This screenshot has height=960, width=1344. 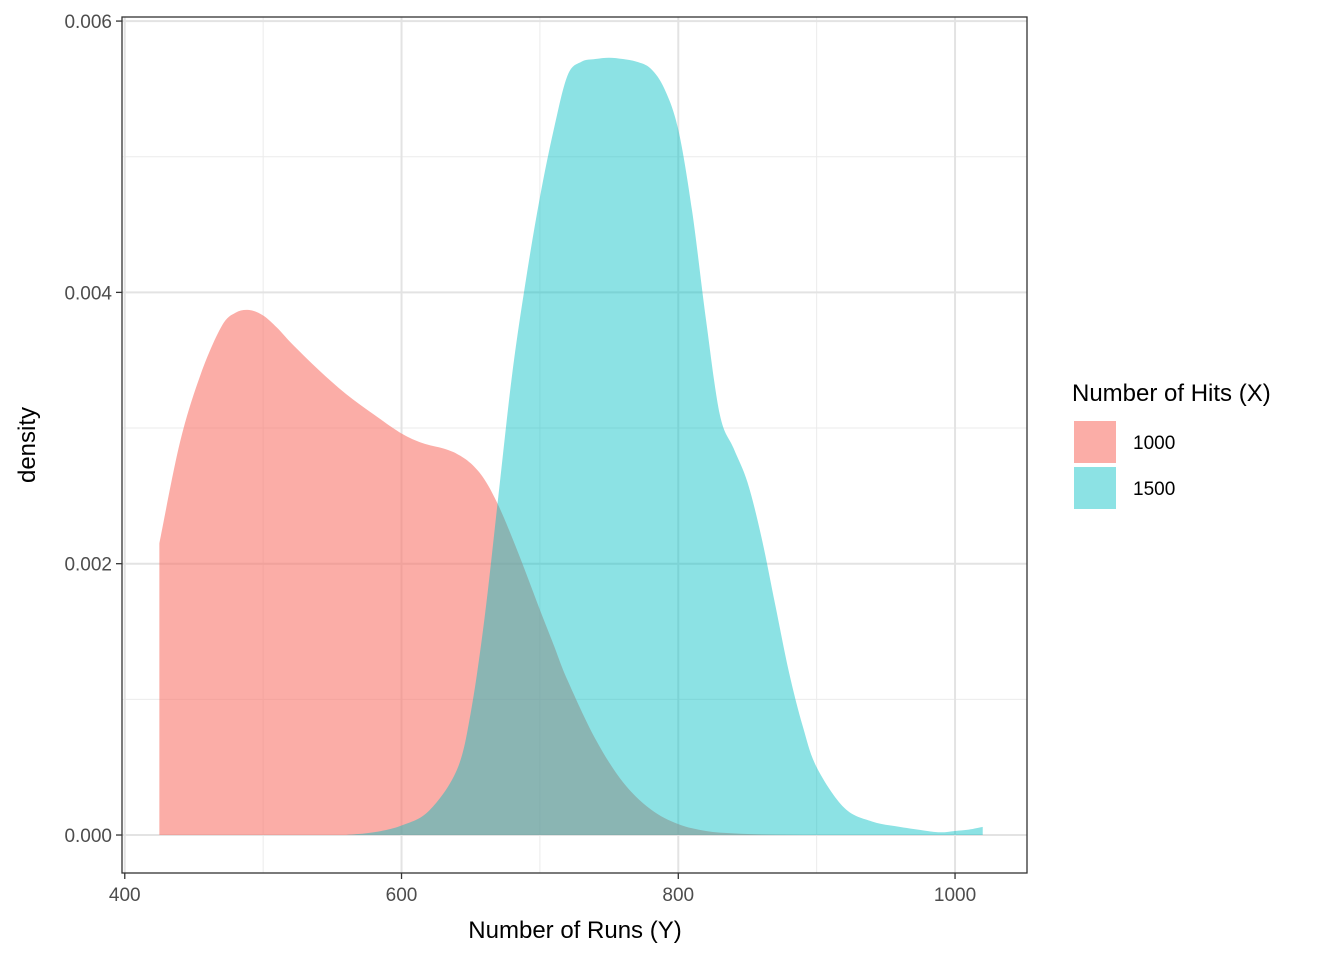 I want to click on x-axis-title: Number of Runs (Y), so click(x=574, y=930).